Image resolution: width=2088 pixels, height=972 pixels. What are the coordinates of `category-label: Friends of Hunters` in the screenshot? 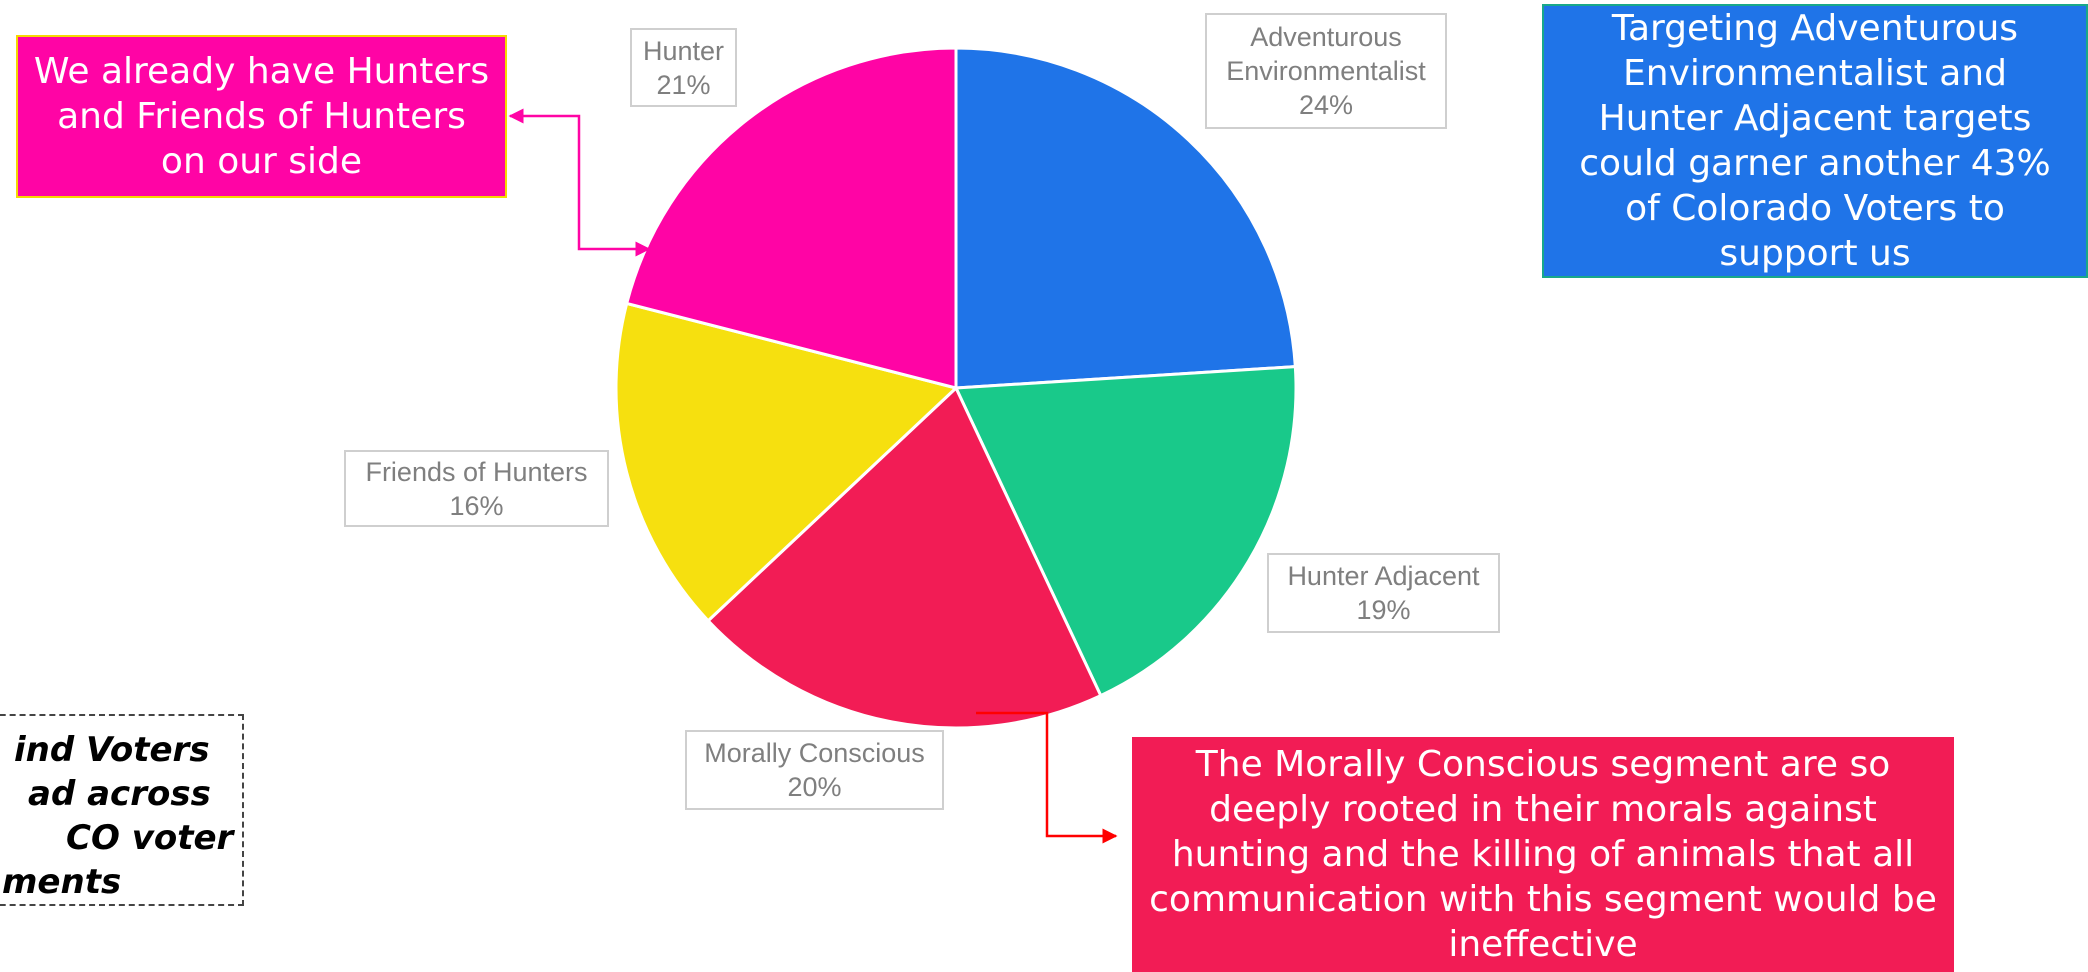 It's located at (476, 471).